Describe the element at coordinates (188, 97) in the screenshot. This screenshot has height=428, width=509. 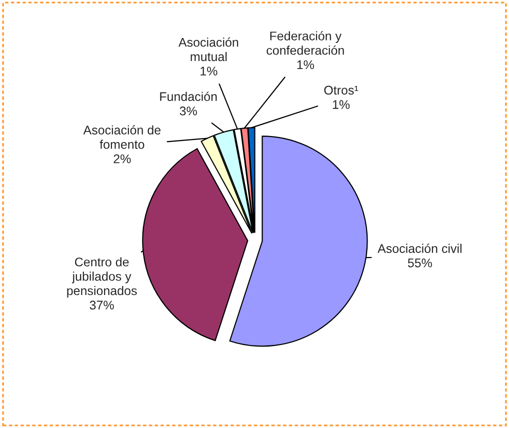
I see `slice-label: Fundación` at that location.